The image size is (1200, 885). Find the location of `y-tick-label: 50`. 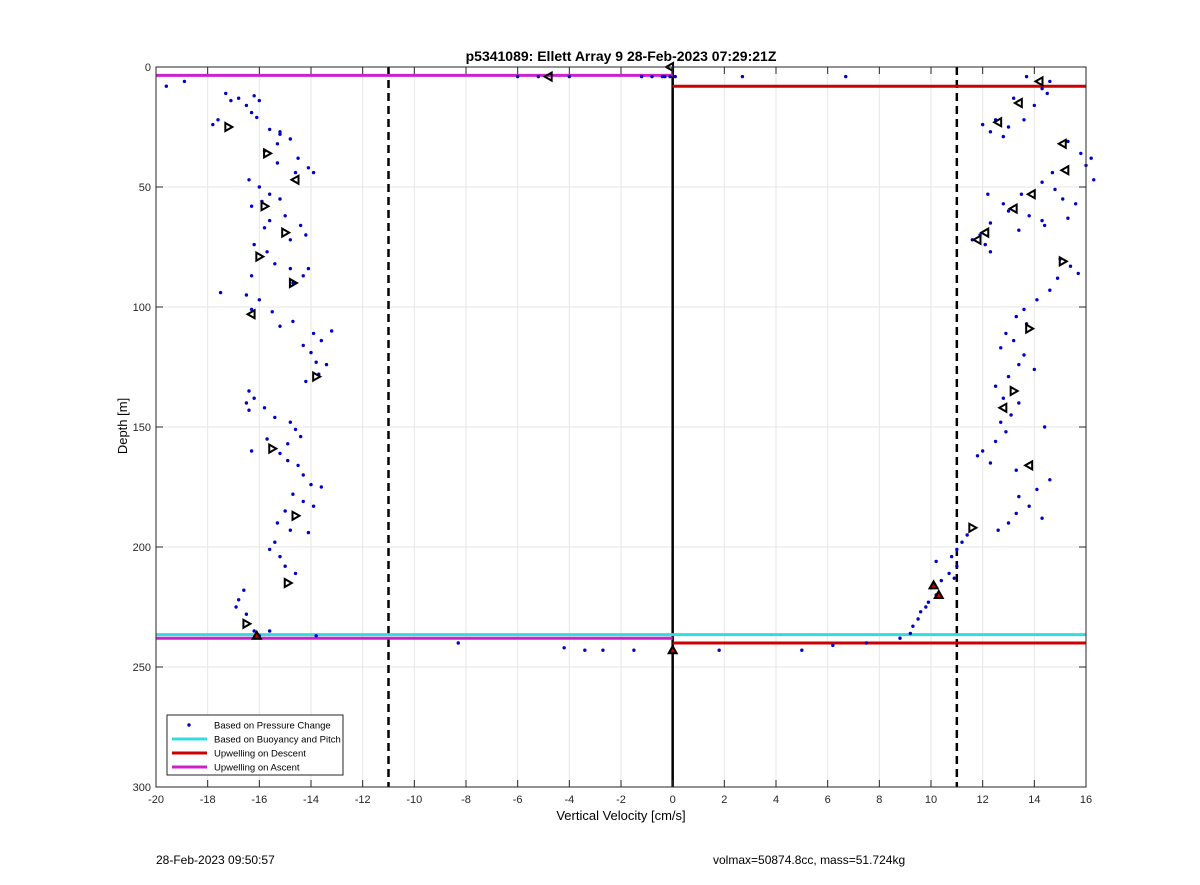

y-tick-label: 50 is located at coordinates (145, 188).